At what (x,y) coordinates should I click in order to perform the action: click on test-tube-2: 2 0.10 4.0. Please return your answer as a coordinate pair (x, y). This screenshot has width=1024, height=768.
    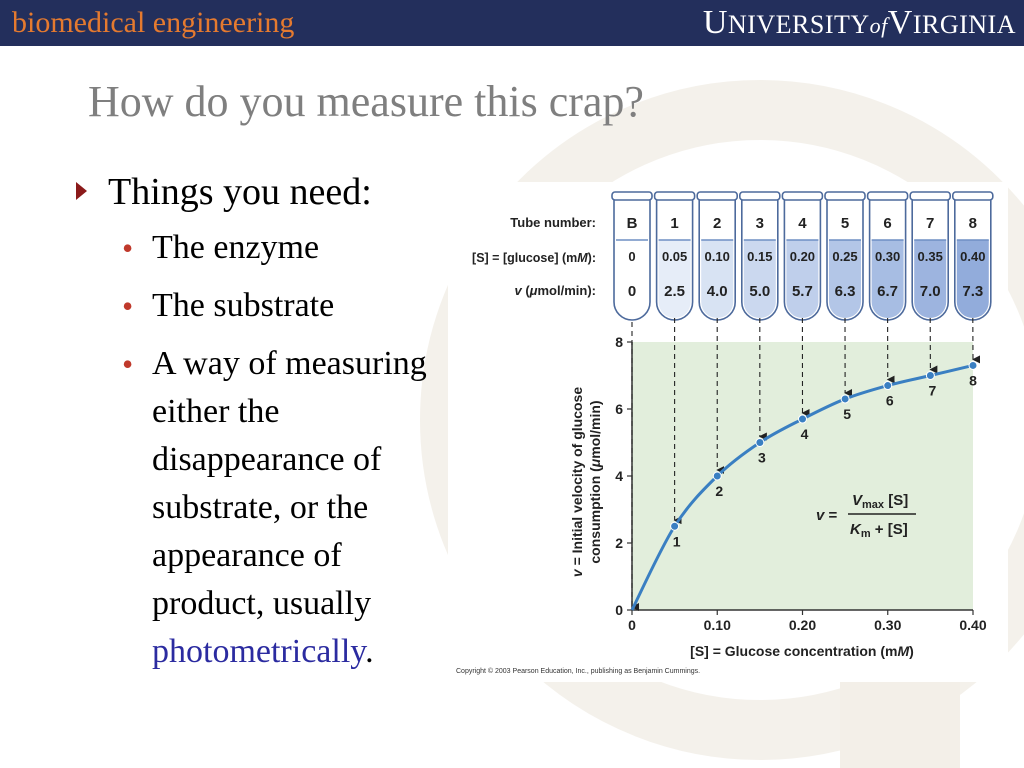
    Looking at the image, I should click on (717, 256).